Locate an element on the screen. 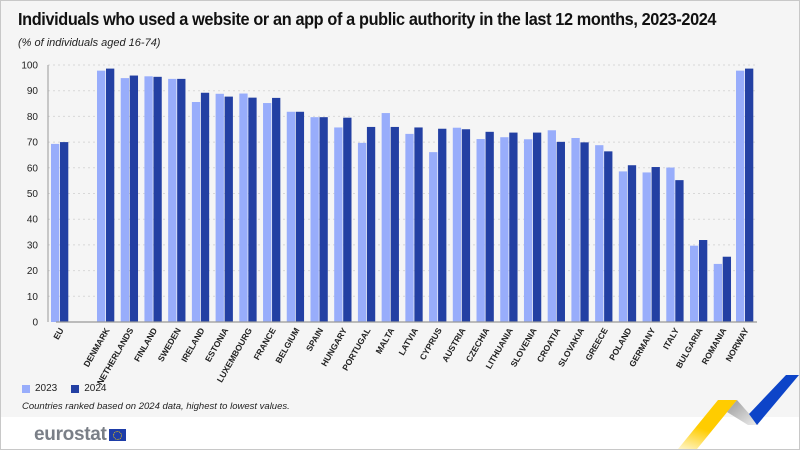 This screenshot has height=450, width=800. bar-belgium-2023 is located at coordinates (291, 216).